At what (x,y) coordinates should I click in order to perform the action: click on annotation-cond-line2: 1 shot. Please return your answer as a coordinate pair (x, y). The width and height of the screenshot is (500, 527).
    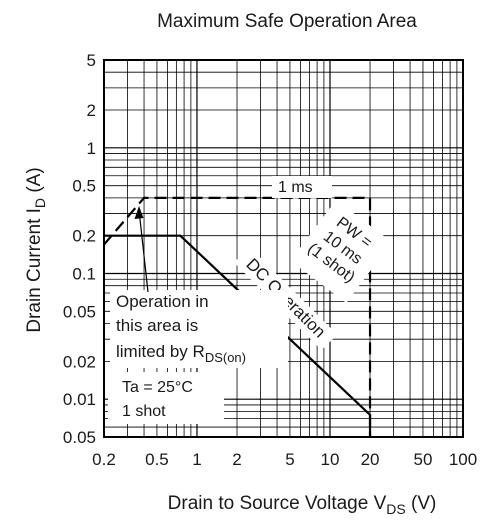
    Looking at the image, I should click on (144, 411).